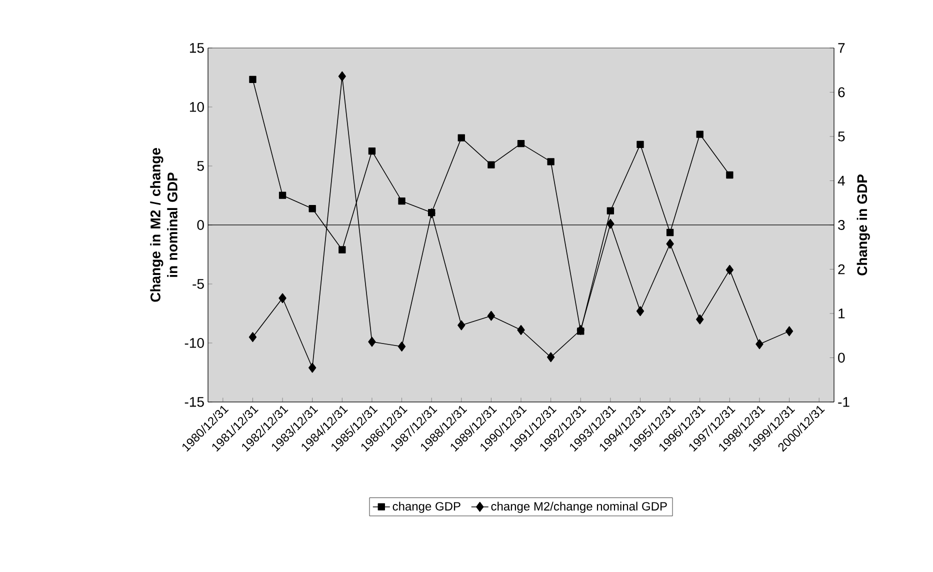 The height and width of the screenshot is (572, 933). I want to click on y2-tick-label: 6, so click(841, 92).